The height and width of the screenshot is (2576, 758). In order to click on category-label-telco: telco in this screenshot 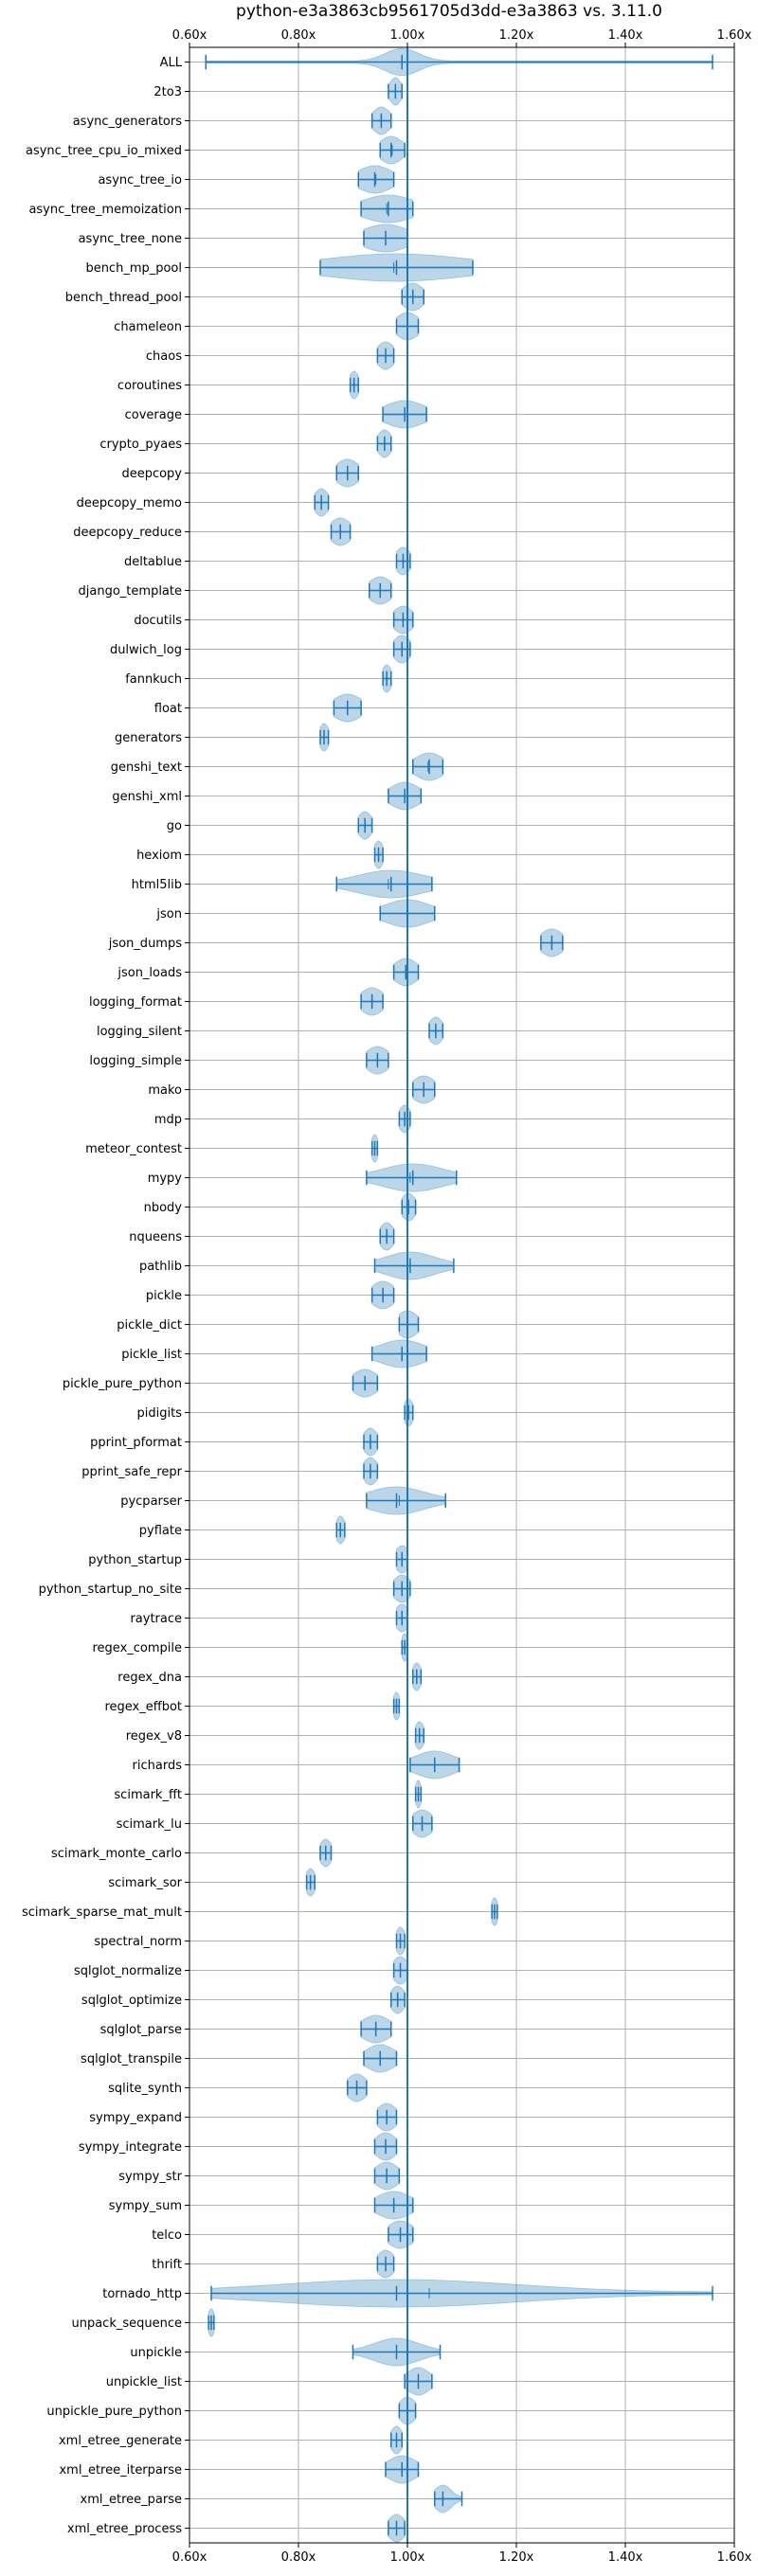, I will do `click(167, 2235)`.